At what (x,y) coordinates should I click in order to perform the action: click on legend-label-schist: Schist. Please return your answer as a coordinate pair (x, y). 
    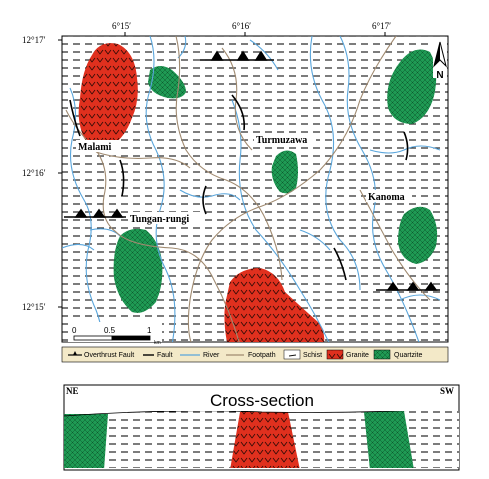
    Looking at the image, I should click on (312, 355).